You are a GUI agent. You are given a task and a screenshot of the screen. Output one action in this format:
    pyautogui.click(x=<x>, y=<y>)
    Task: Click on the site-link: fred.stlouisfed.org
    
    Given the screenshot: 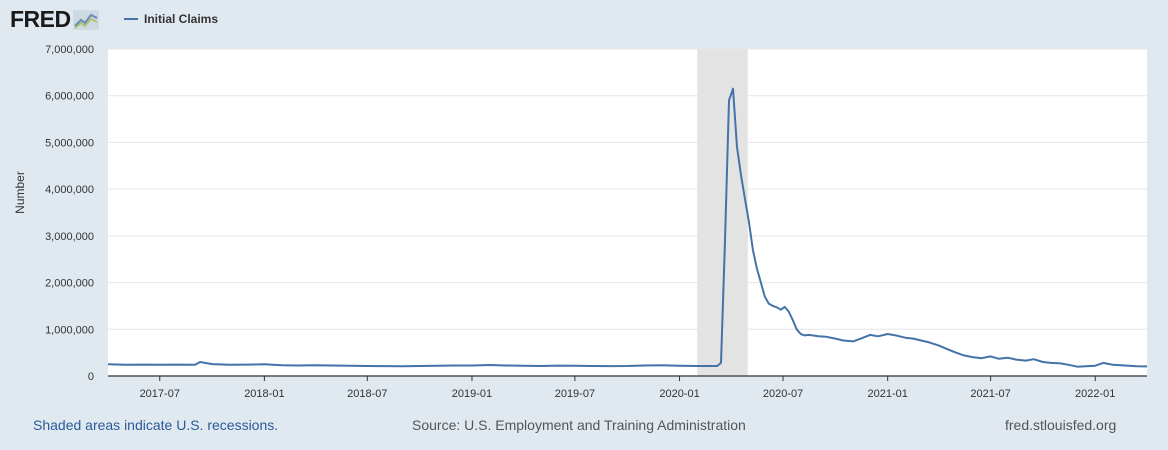 What is the action you would take?
    pyautogui.click(x=1061, y=425)
    